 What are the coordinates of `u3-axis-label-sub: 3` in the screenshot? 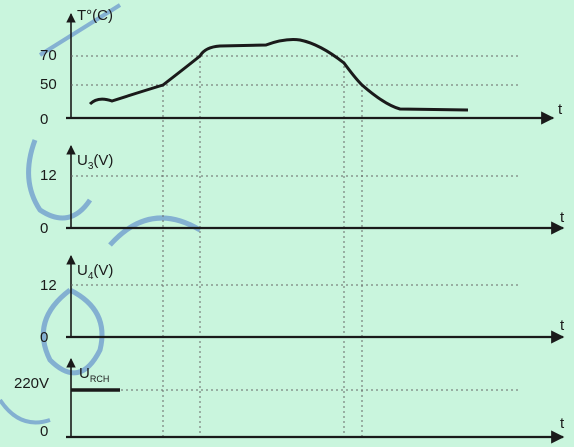 It's located at (91, 166).